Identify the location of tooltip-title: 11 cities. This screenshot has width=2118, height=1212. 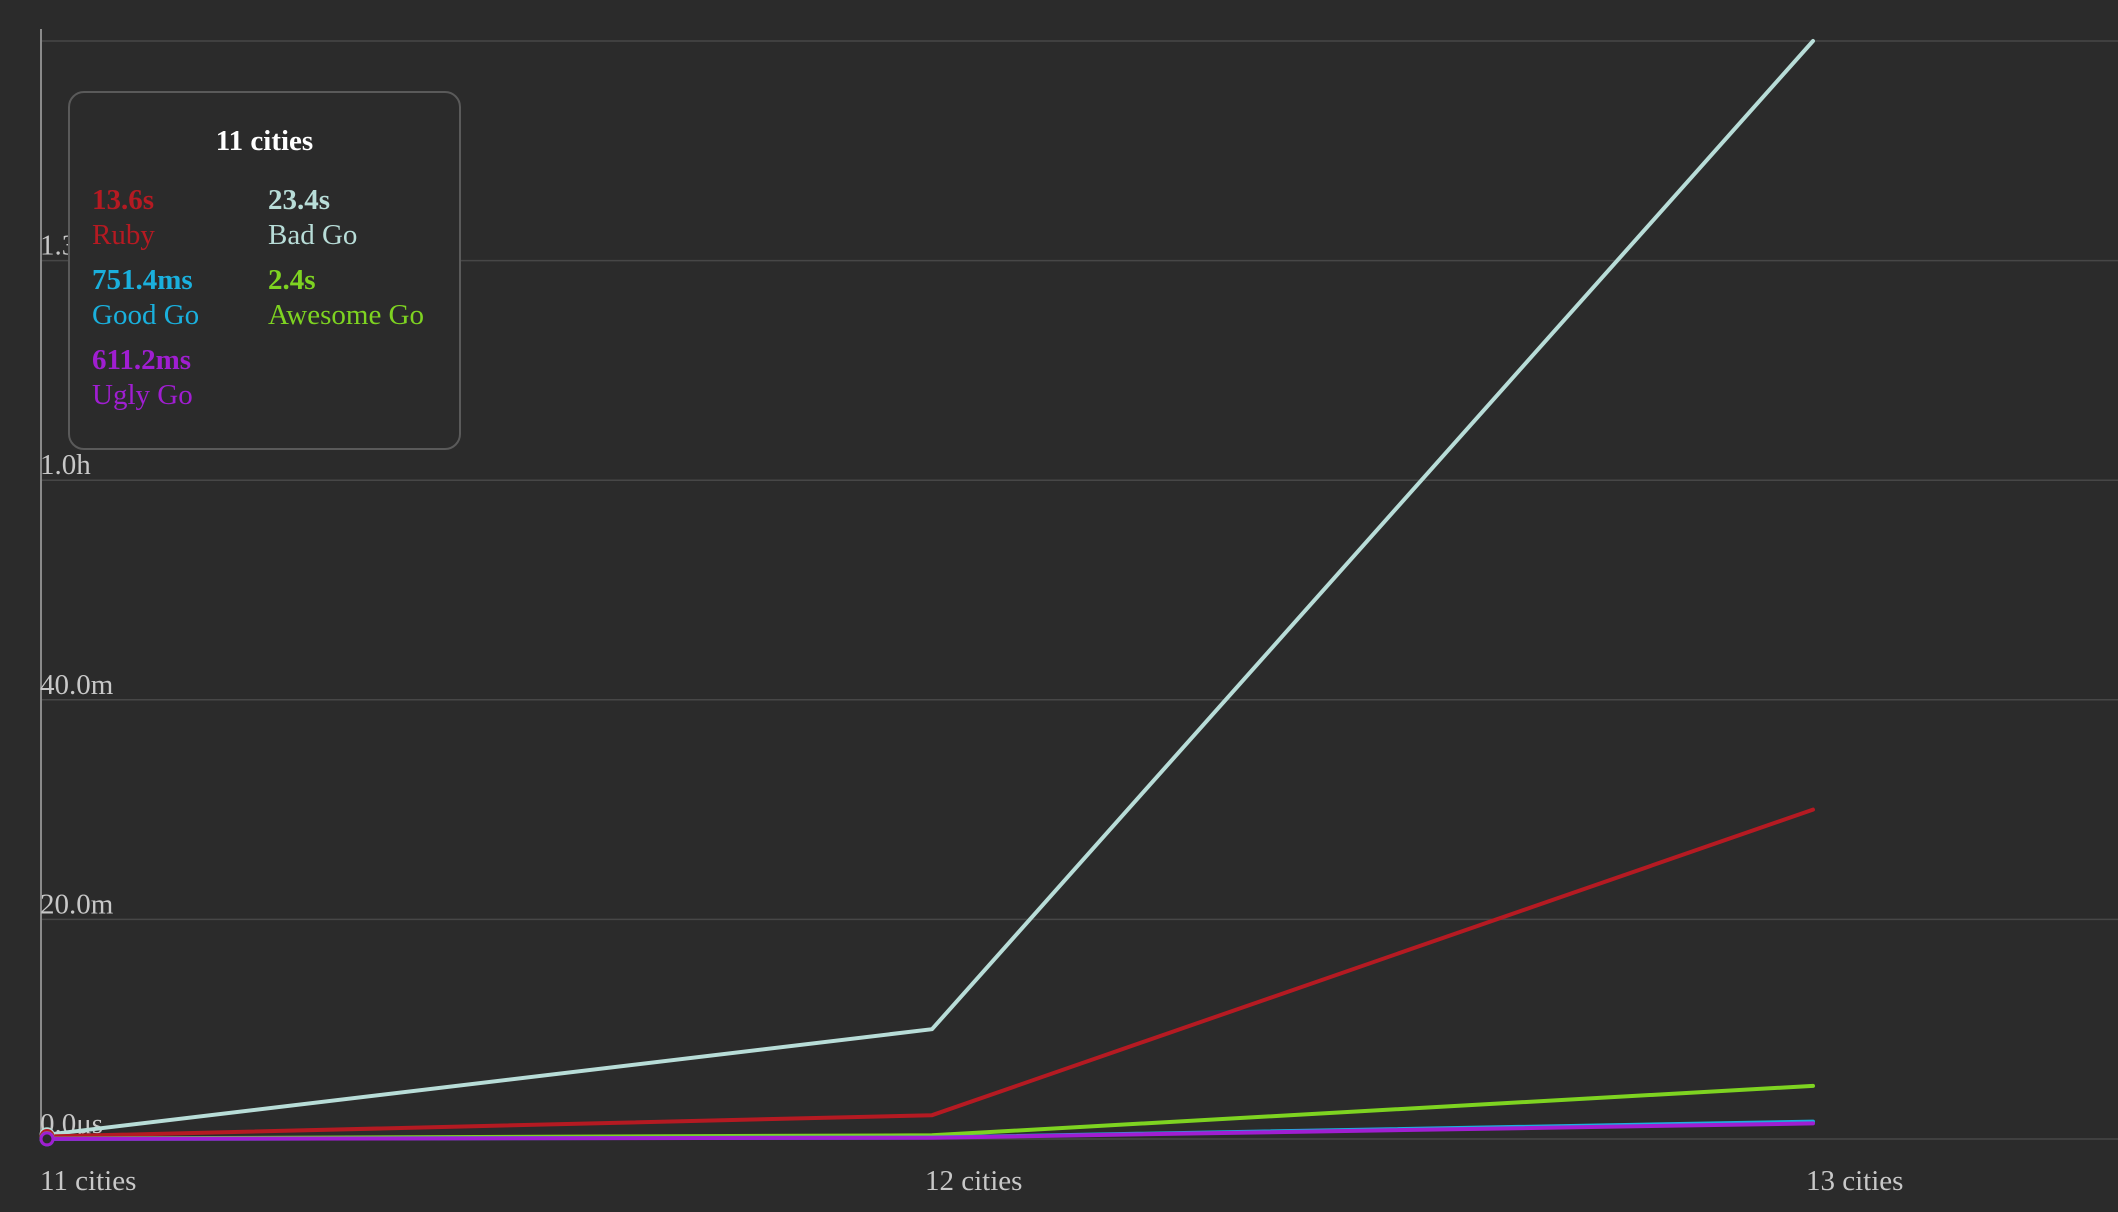
(264, 141).